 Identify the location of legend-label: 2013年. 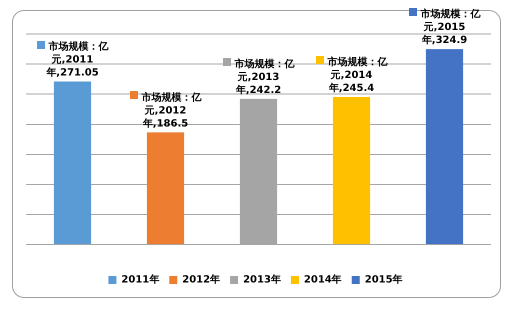
(262, 280).